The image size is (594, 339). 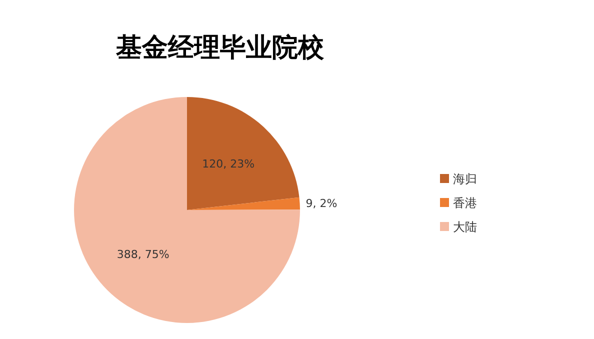 What do you see at coordinates (322, 203) in the screenshot?
I see `label-香港: 9, 2%` at bounding box center [322, 203].